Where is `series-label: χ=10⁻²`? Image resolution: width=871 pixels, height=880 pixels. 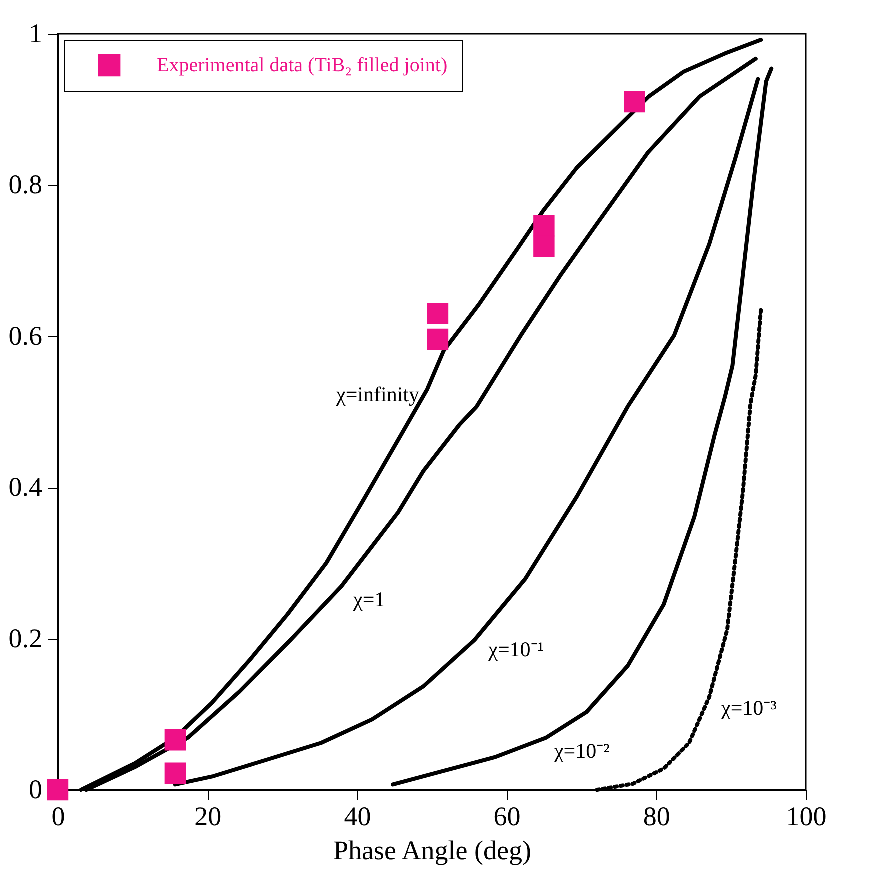
series-label: χ=10⁻² is located at coordinates (581, 750).